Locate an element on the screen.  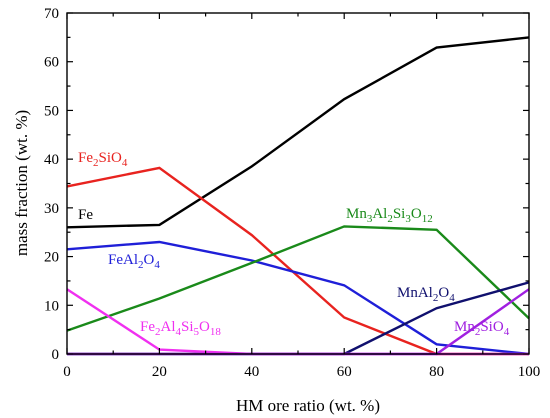
series-label-mn2sio4: Mn2SiO4 is located at coordinates (482, 328).